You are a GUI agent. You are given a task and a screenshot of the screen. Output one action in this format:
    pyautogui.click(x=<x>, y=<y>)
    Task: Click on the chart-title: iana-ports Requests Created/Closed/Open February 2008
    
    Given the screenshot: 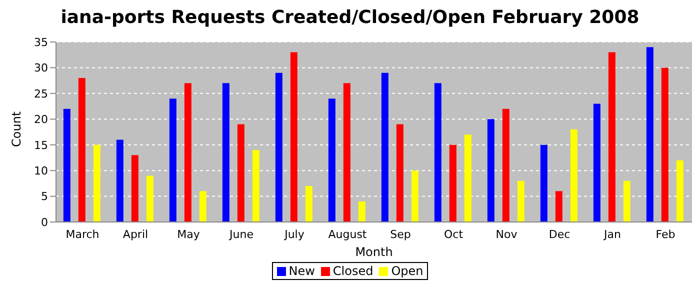 What is the action you would take?
    pyautogui.click(x=350, y=18)
    